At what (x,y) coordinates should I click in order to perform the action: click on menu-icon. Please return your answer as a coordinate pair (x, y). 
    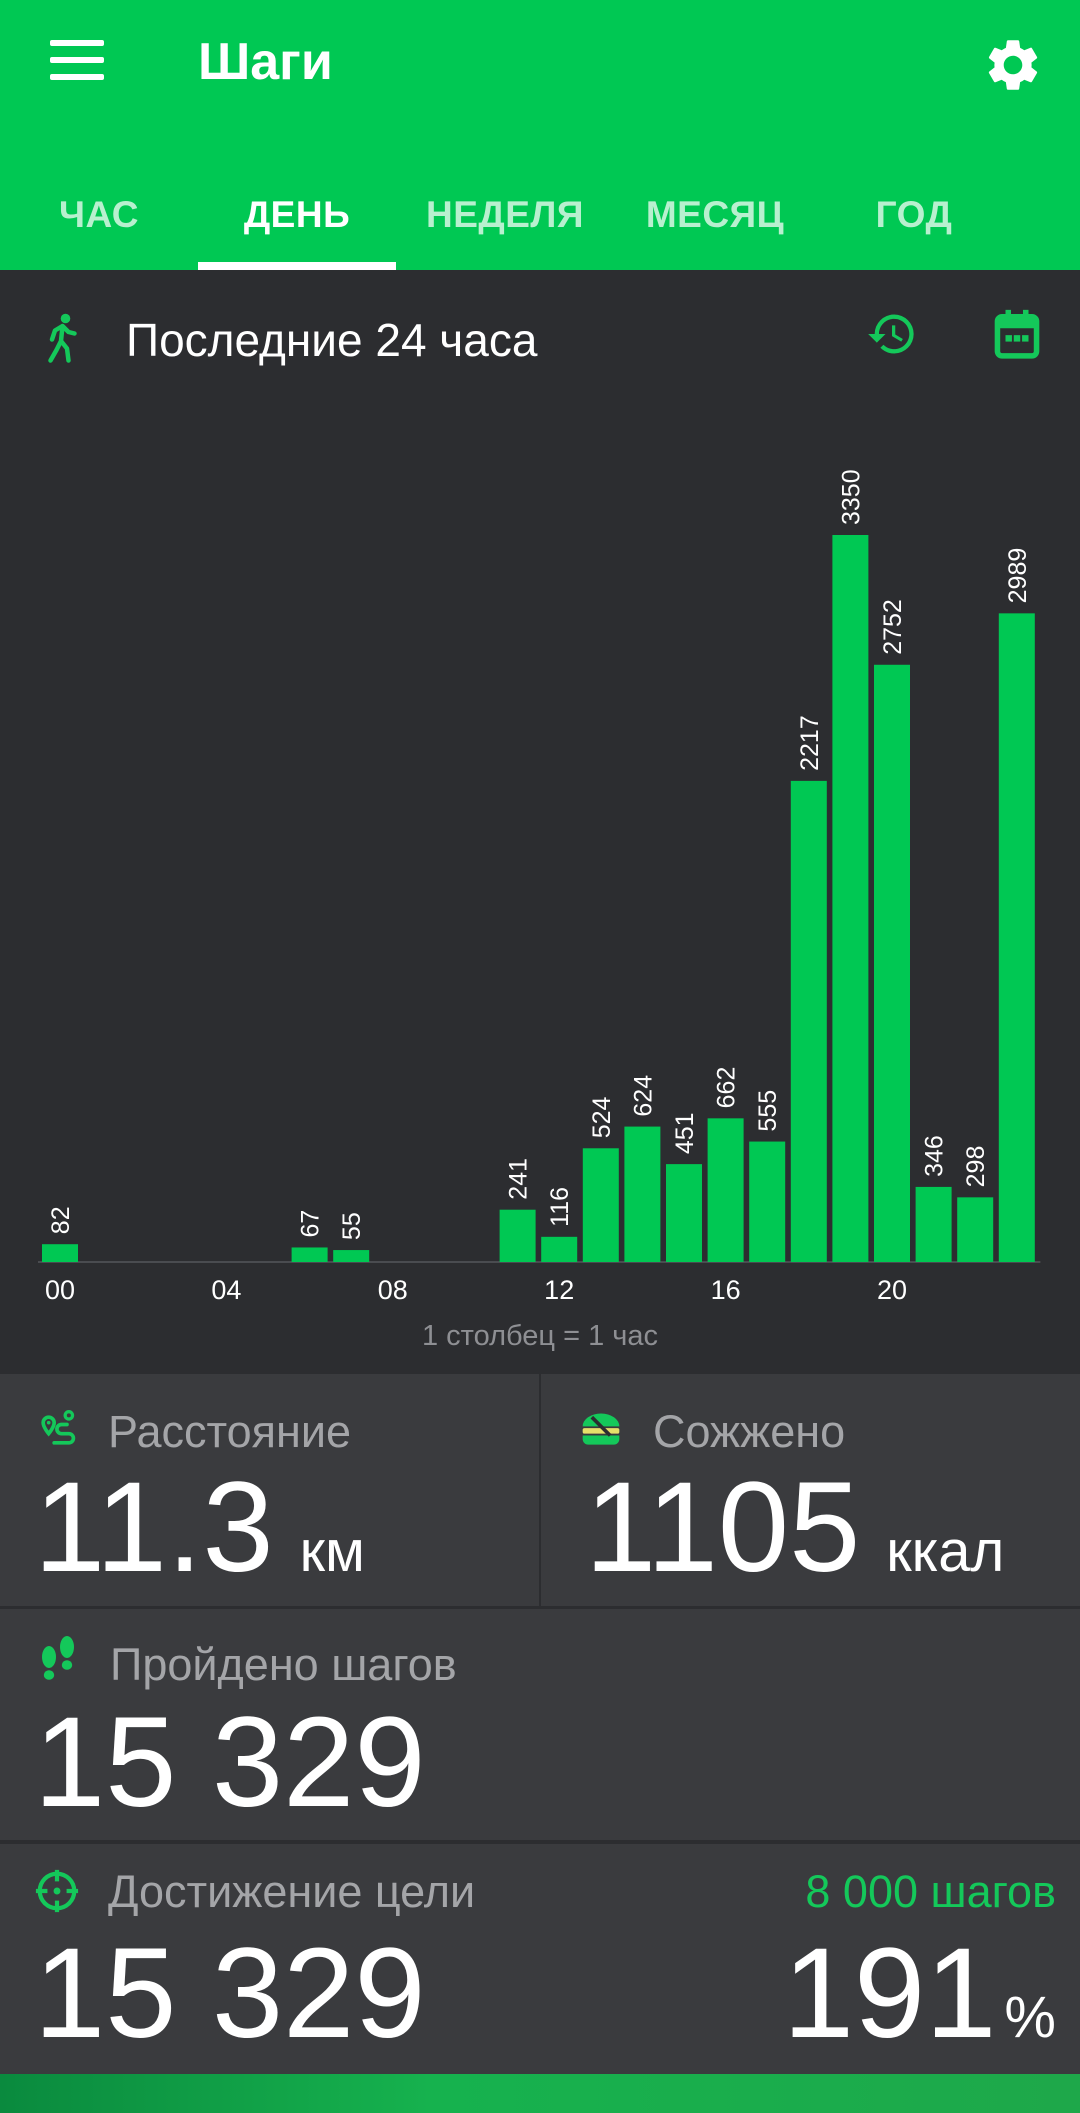
    Looking at the image, I should click on (77, 60).